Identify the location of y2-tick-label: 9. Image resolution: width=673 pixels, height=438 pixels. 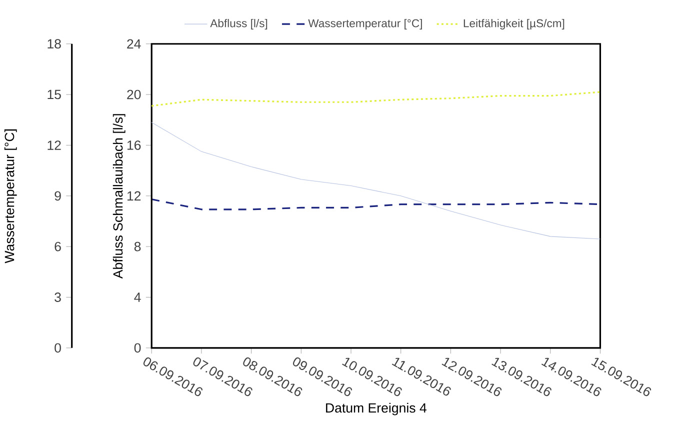
(57, 196).